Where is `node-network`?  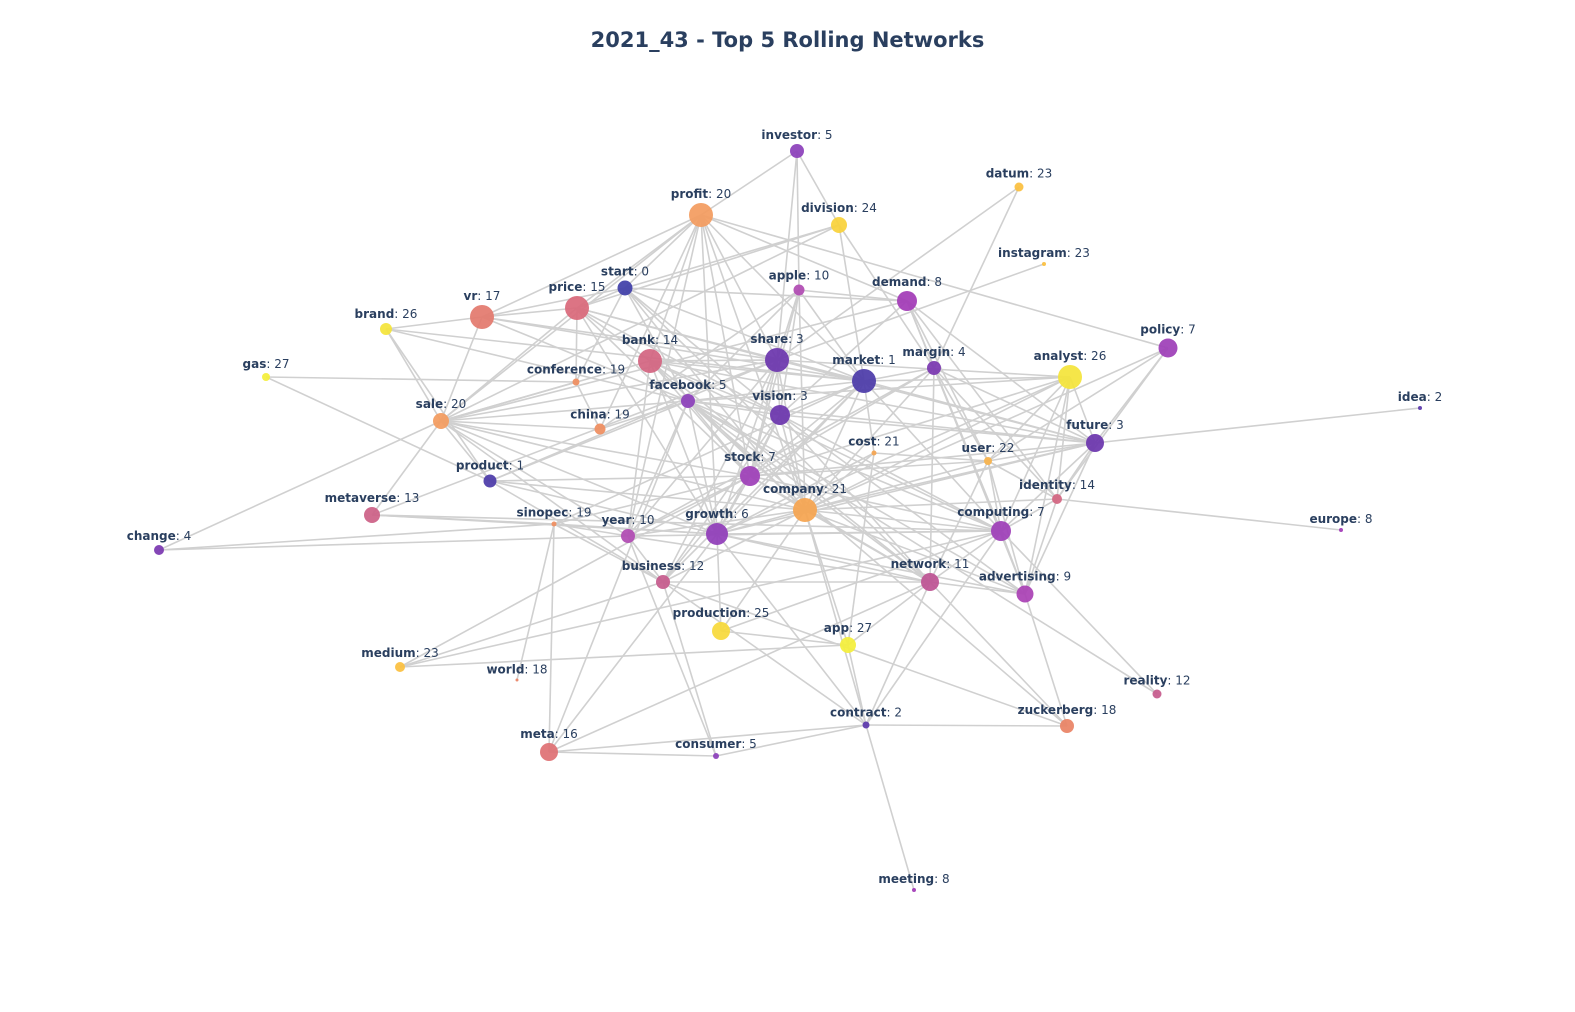
node-network is located at coordinates (930, 582).